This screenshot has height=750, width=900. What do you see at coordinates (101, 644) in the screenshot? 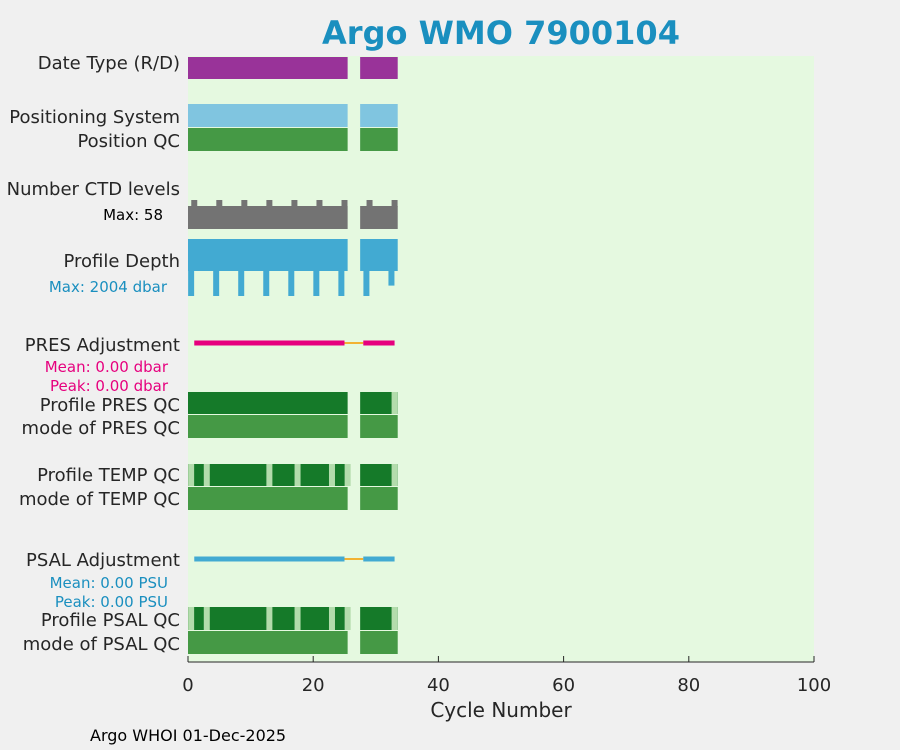
I see `label-mode-psal-qc: mode of PSAL QC` at bounding box center [101, 644].